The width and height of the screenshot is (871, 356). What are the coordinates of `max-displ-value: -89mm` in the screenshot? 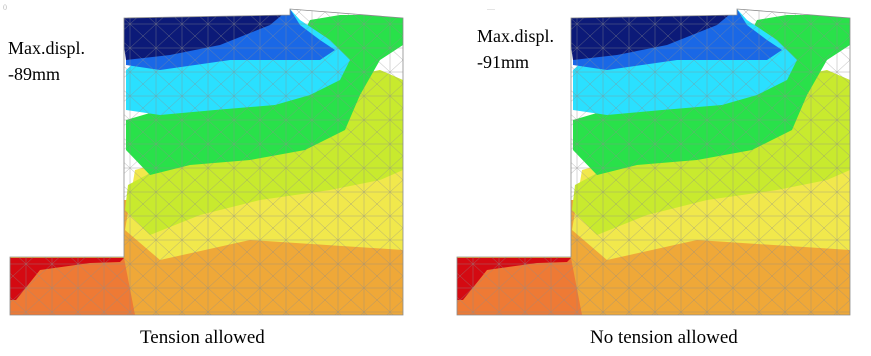 It's located at (34, 74).